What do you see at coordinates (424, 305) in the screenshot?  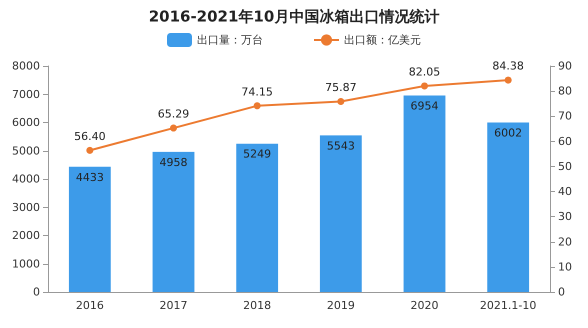 I see `x-tick-label: 2020` at bounding box center [424, 305].